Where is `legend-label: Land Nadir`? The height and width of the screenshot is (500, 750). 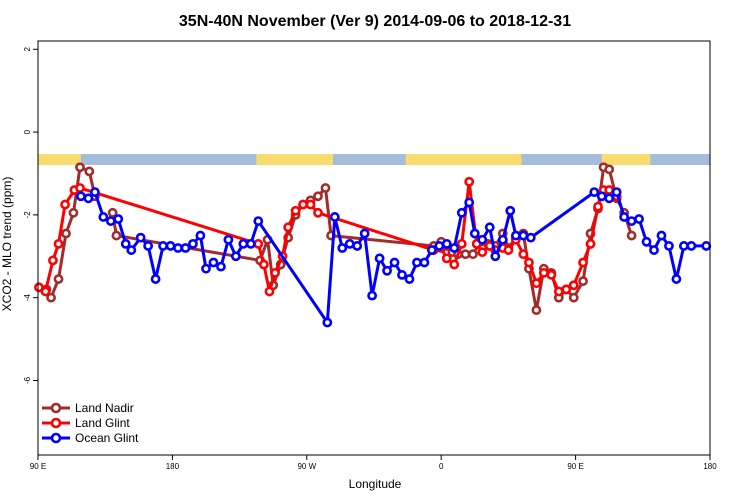
legend-label: Land Nadir is located at coordinates (104, 408).